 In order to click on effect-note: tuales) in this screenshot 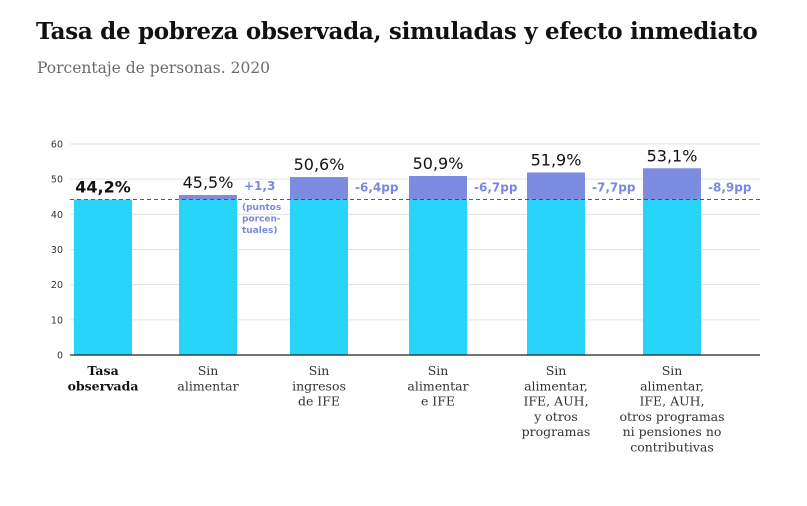, I will do `click(259, 231)`.